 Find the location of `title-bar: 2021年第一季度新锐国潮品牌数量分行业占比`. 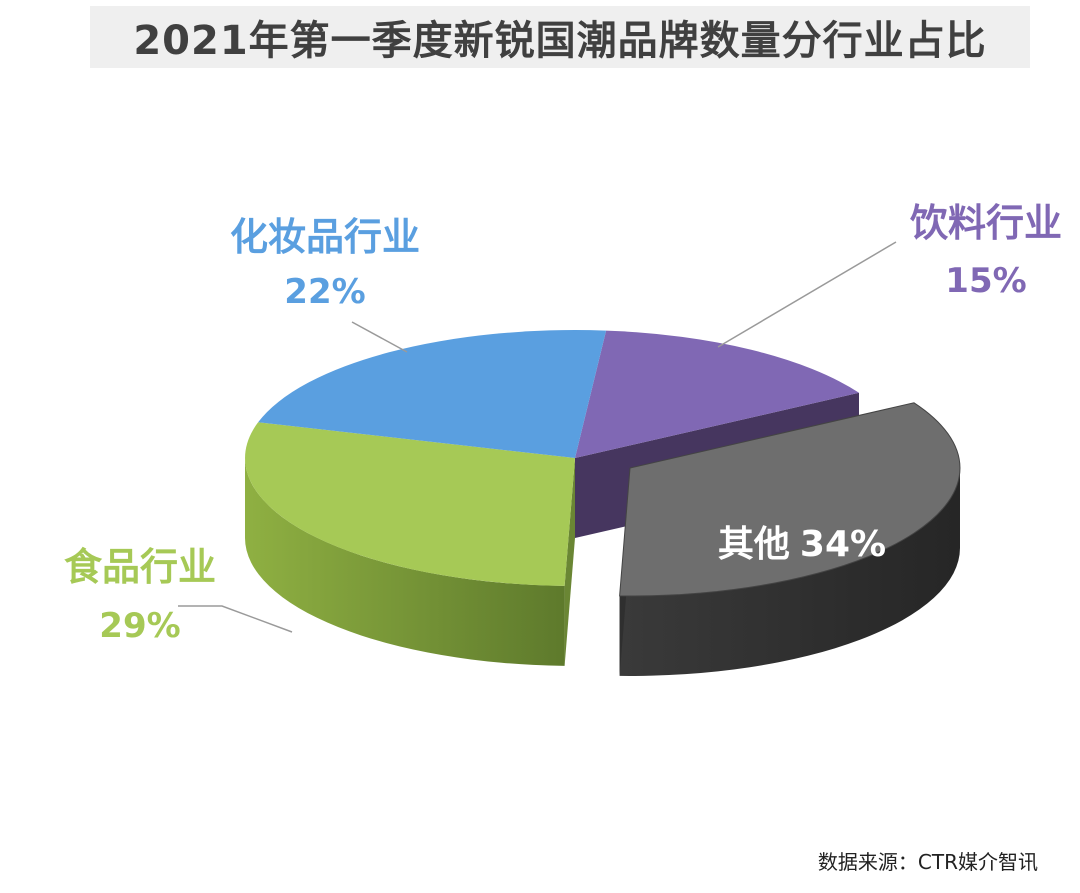

title-bar: 2021年第一季度新锐国潮品牌数量分行业占比 is located at coordinates (560, 37).